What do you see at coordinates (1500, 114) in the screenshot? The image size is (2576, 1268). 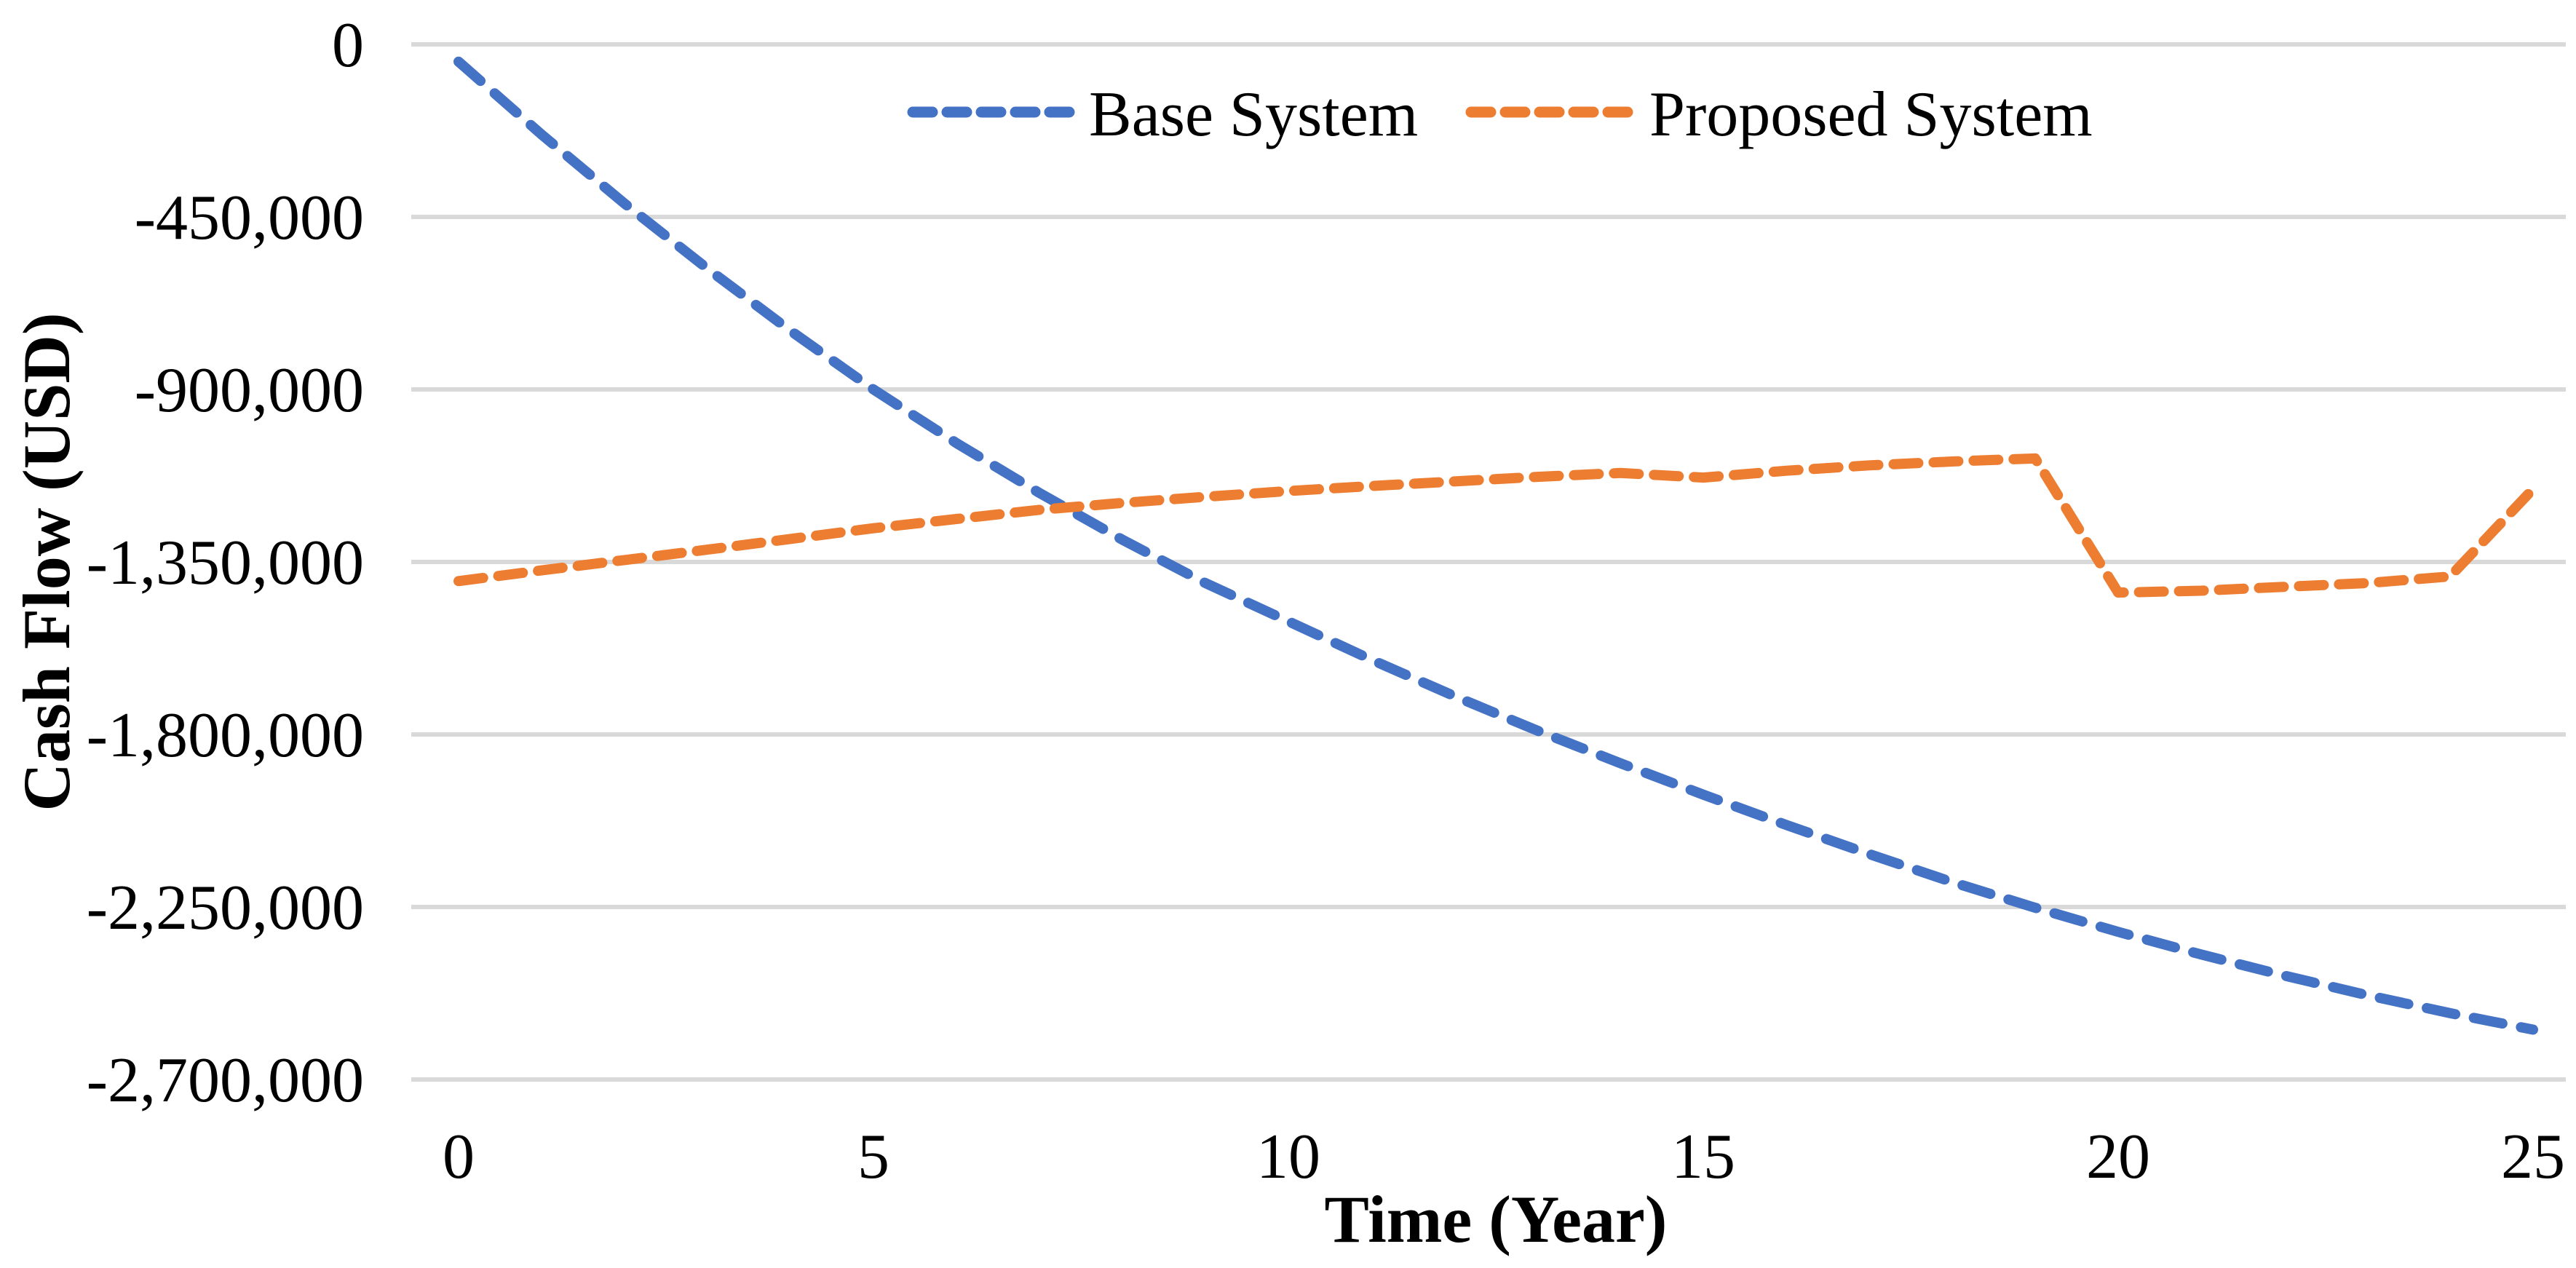 I see `legend: Base System Proposed System` at bounding box center [1500, 114].